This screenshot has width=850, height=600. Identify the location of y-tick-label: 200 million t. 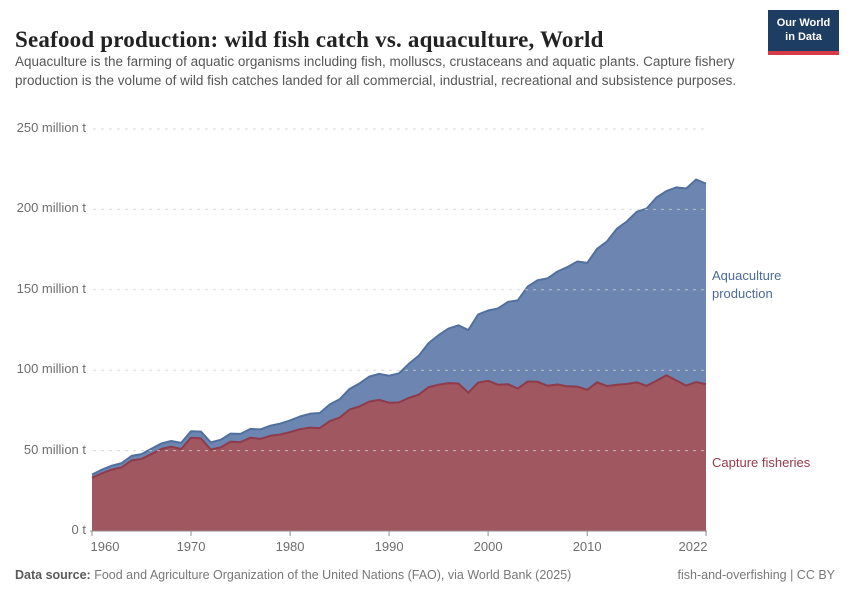
(51, 208).